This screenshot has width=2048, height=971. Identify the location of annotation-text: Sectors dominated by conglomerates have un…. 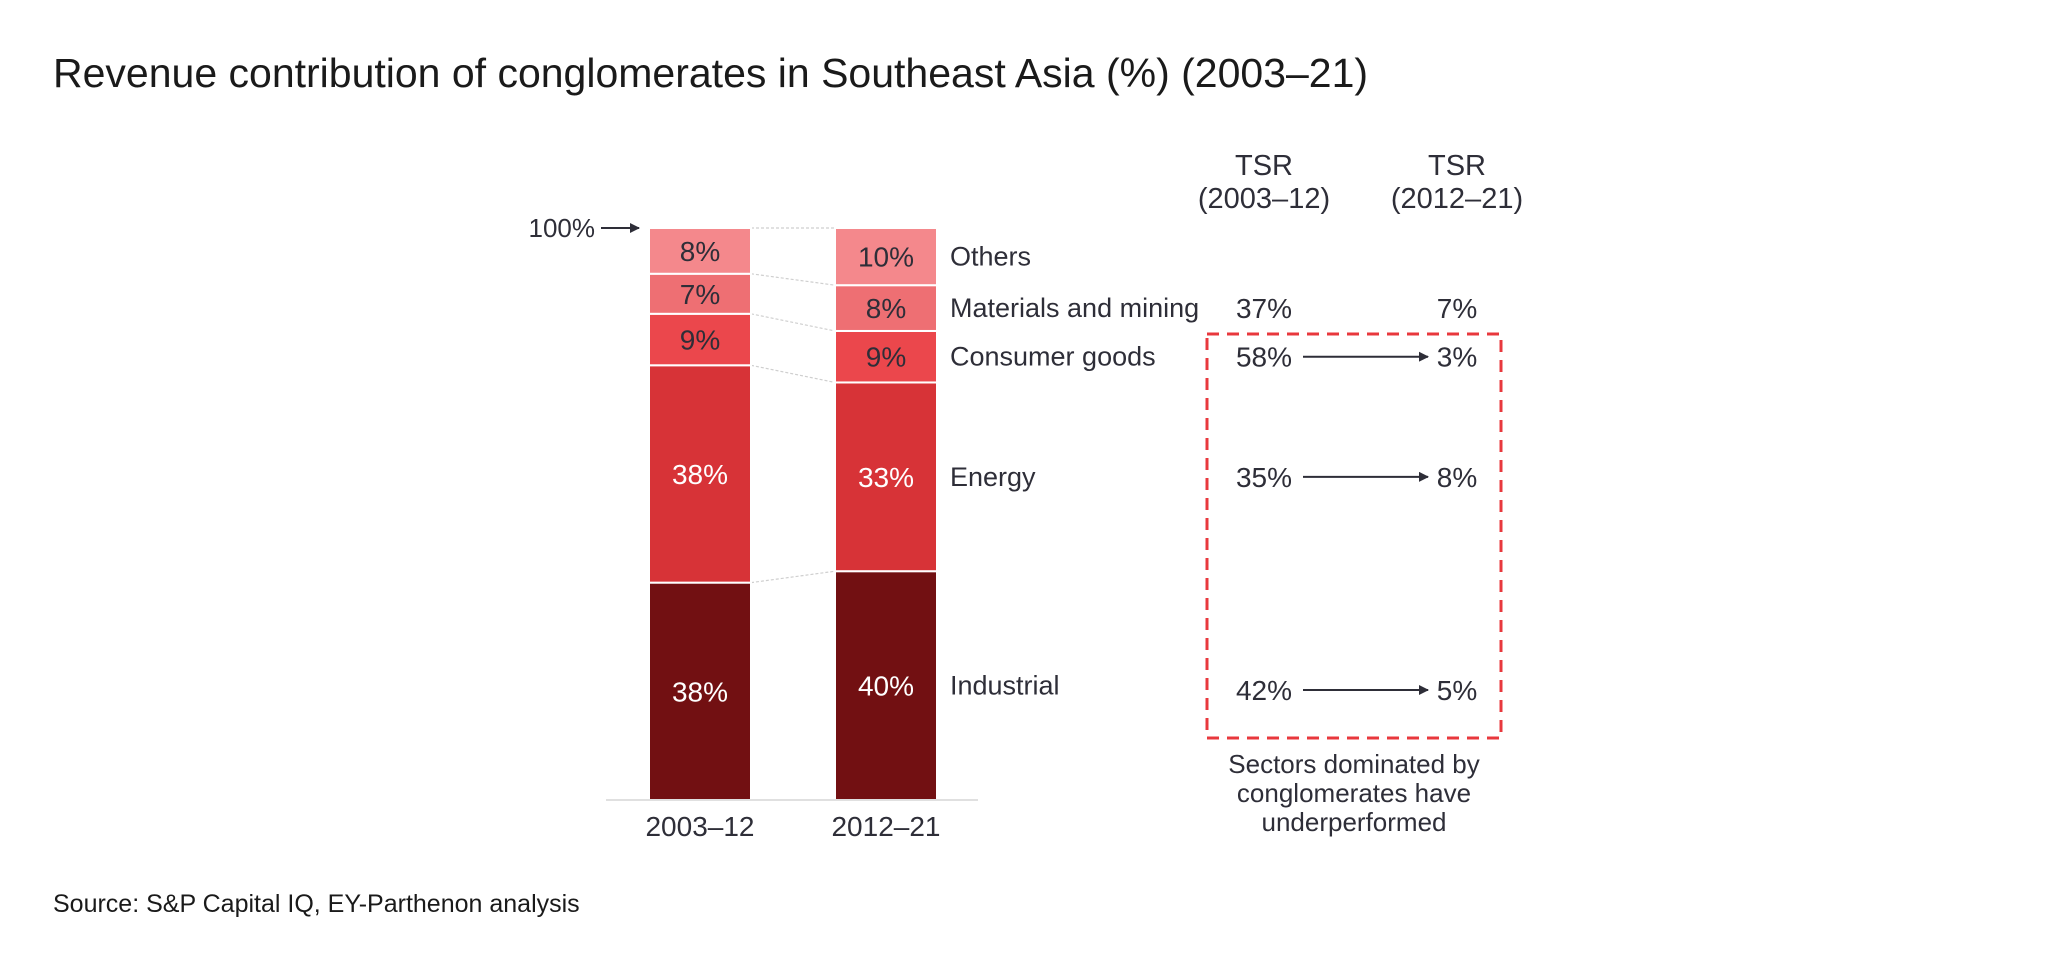
(1353, 793).